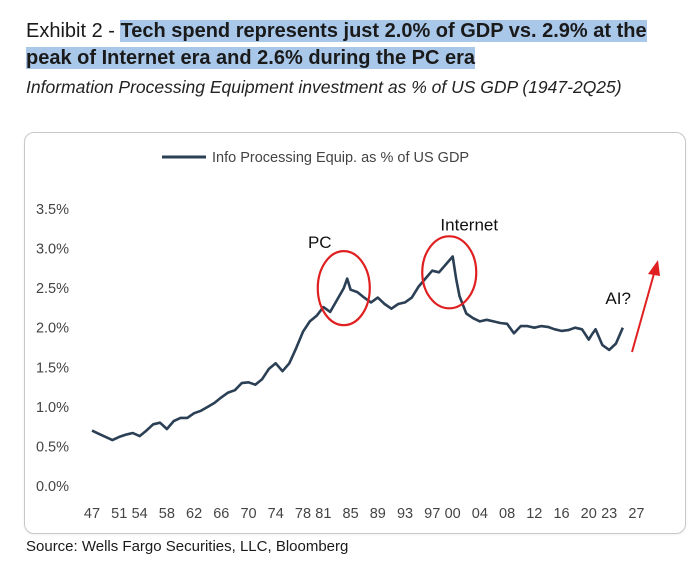 Image resolution: width=700 pixels, height=588 pixels. Describe the element at coordinates (340, 158) in the screenshot. I see `legend-entry: Info Processing Equip. as % of US GDP` at that location.